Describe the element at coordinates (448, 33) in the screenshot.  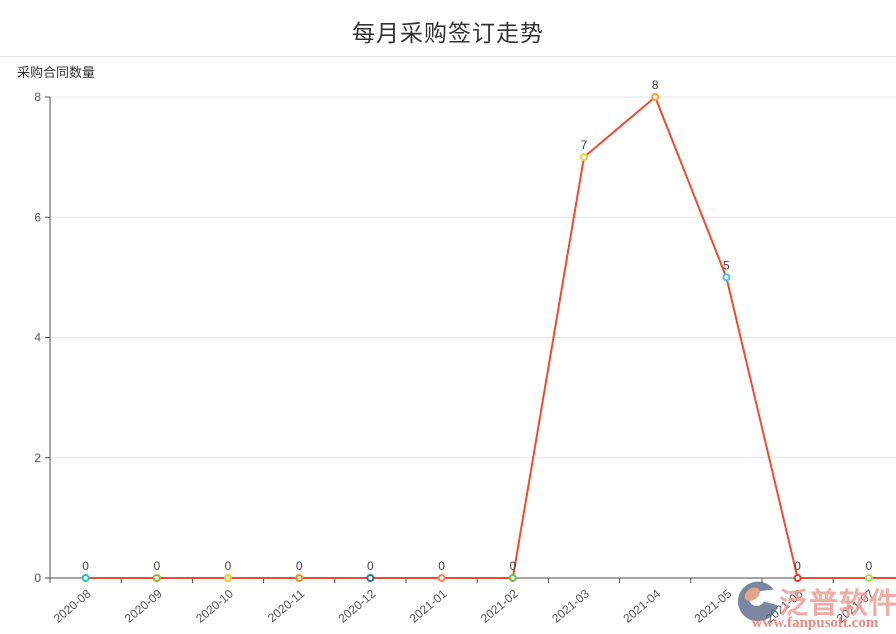
I see `chart-title: 每月采购签订走势` at that location.